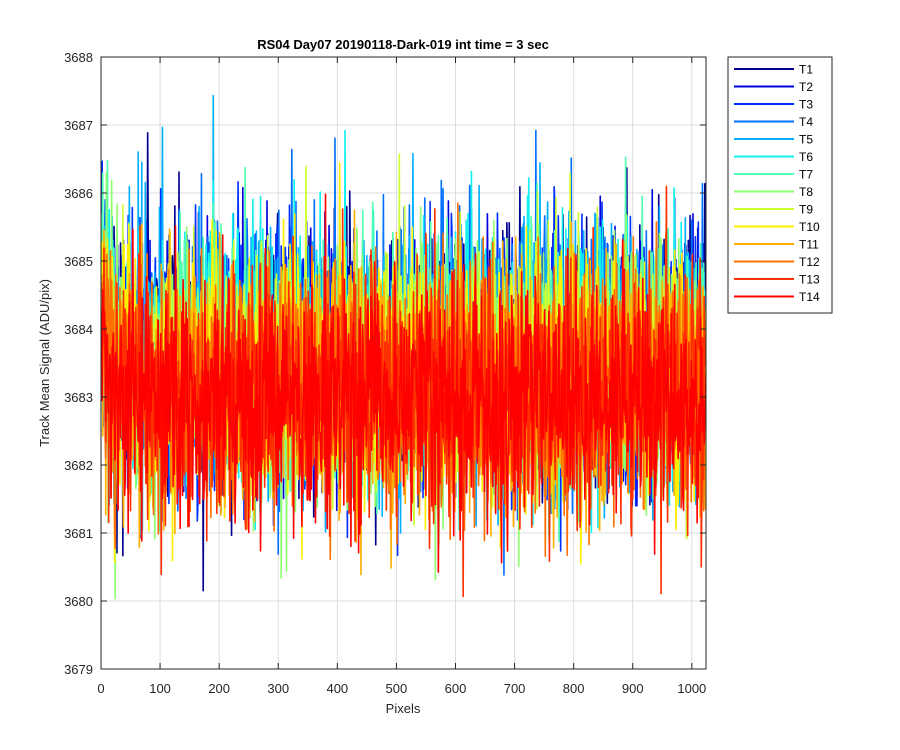 The width and height of the screenshot is (900, 750). I want to click on legend-label-t7: T7, so click(806, 175).